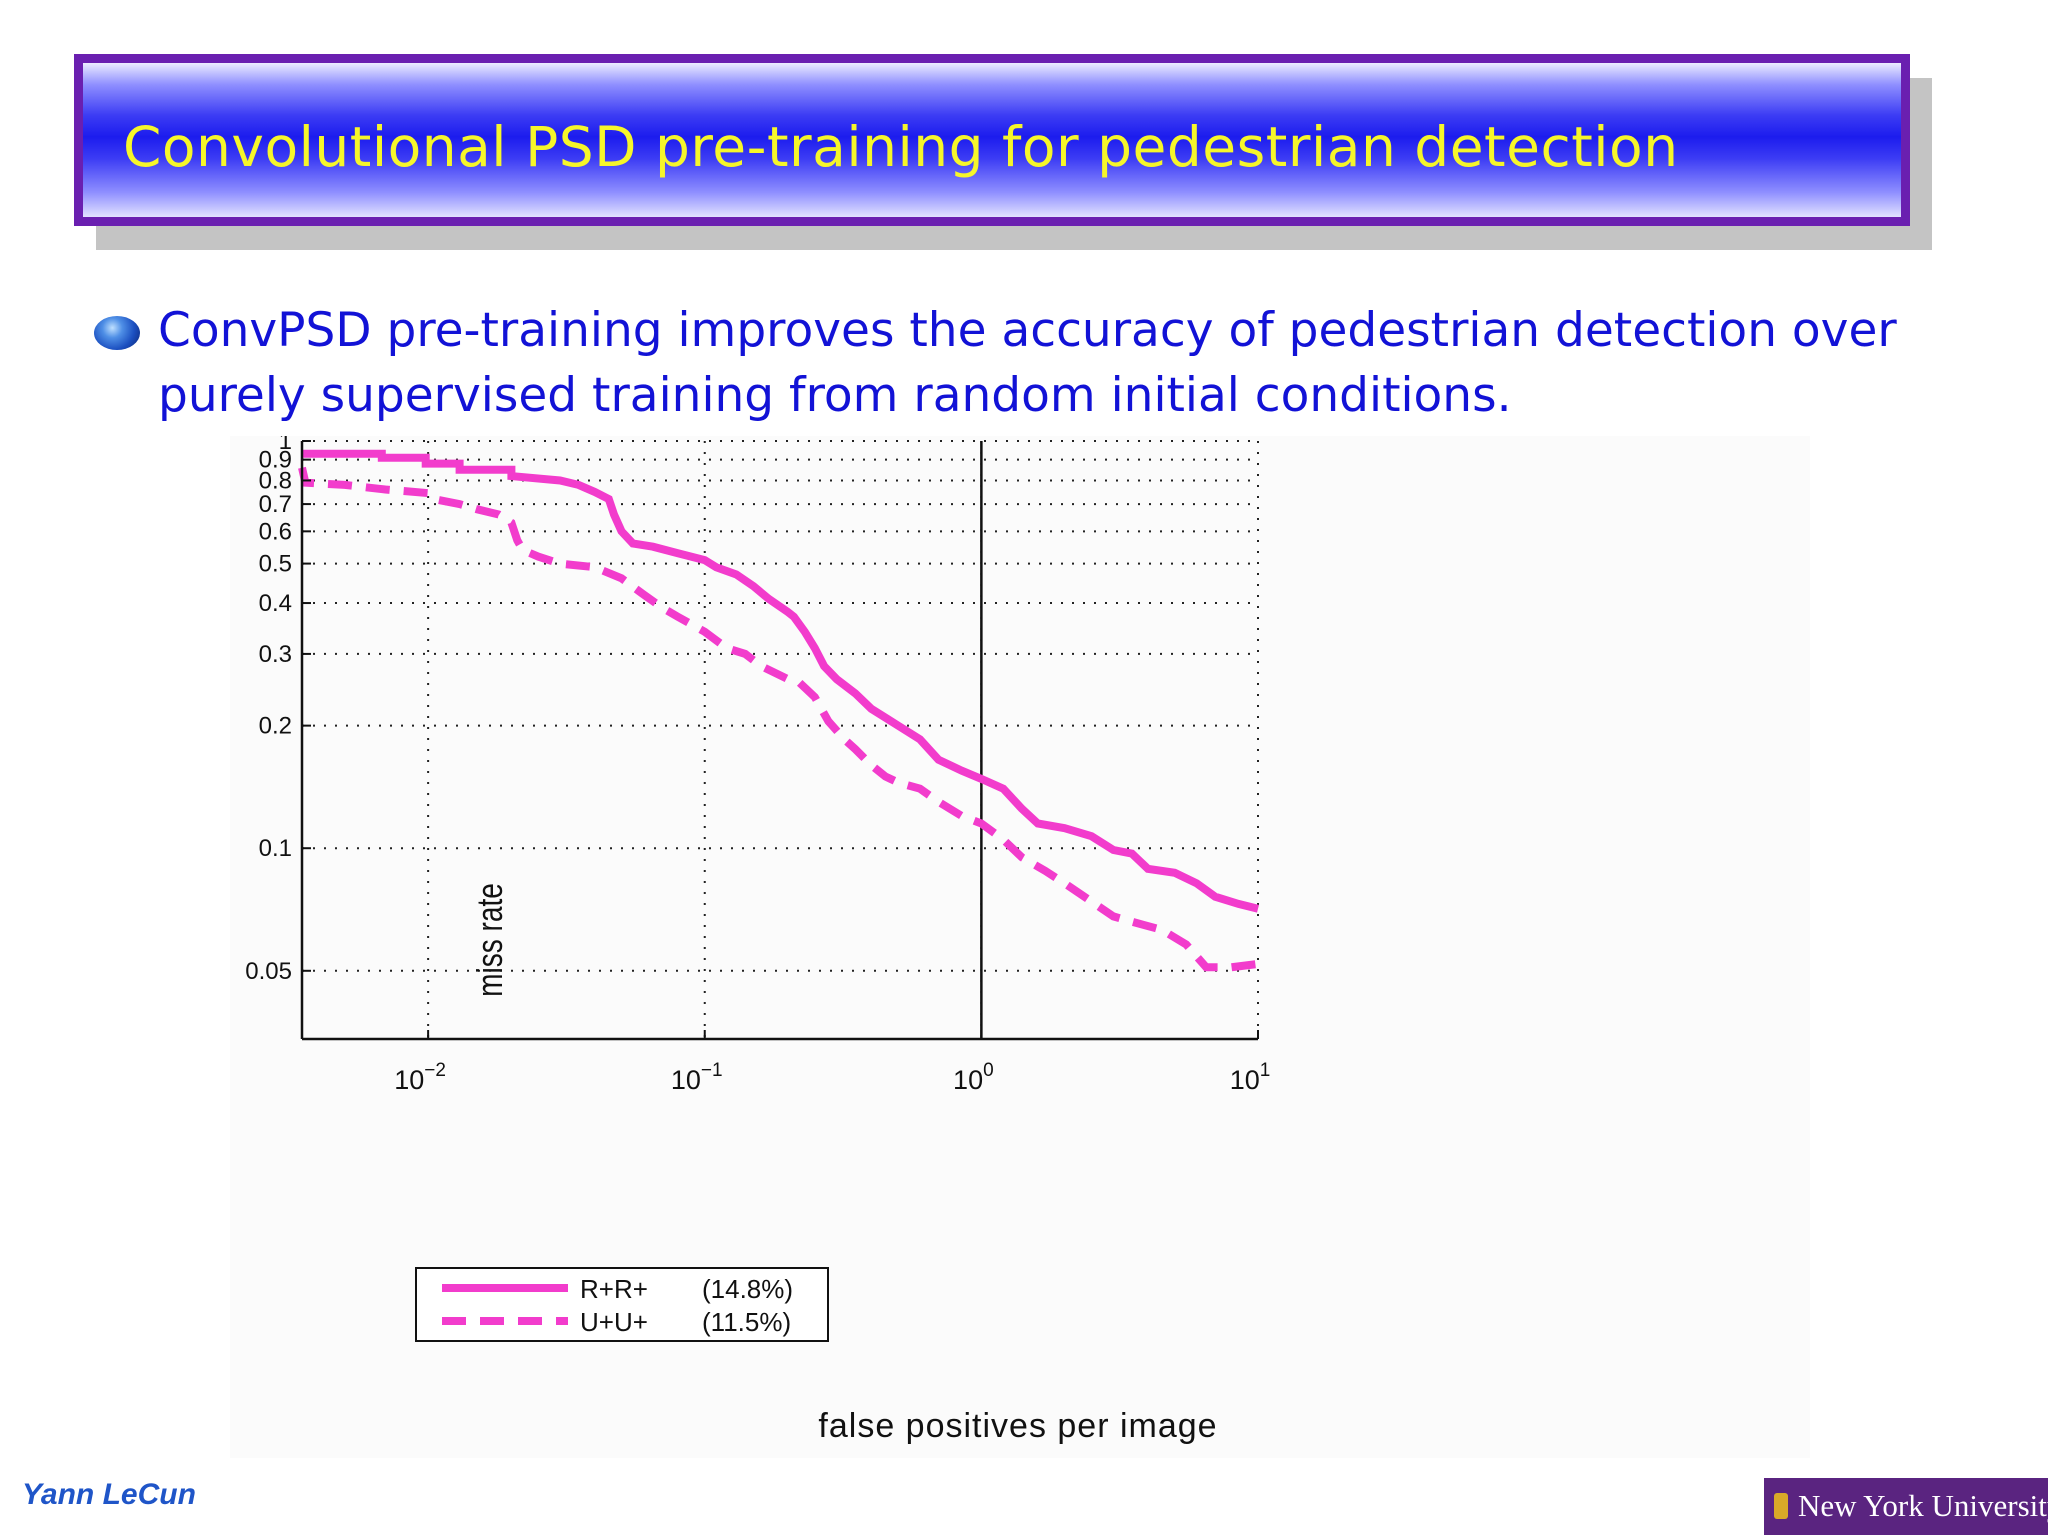  I want to click on legend-value-uu: (11.5%), so click(746, 1322).